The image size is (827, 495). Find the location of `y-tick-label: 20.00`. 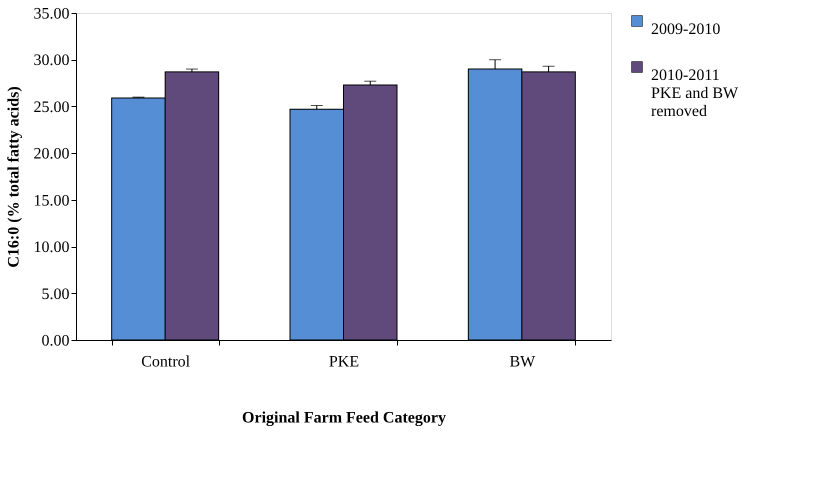

y-tick-label: 20.00 is located at coordinates (52, 154).